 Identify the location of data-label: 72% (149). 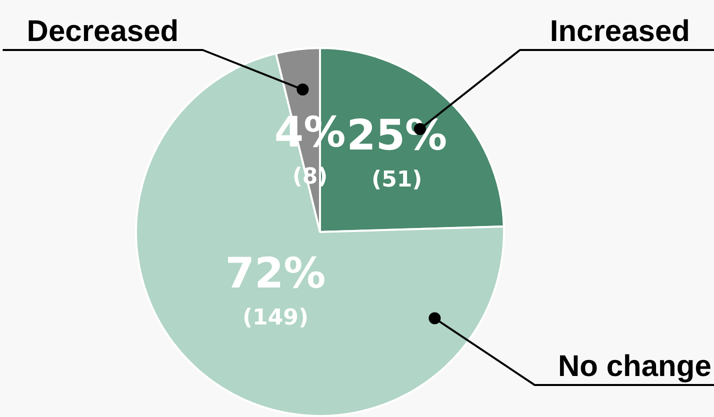
(275, 289).